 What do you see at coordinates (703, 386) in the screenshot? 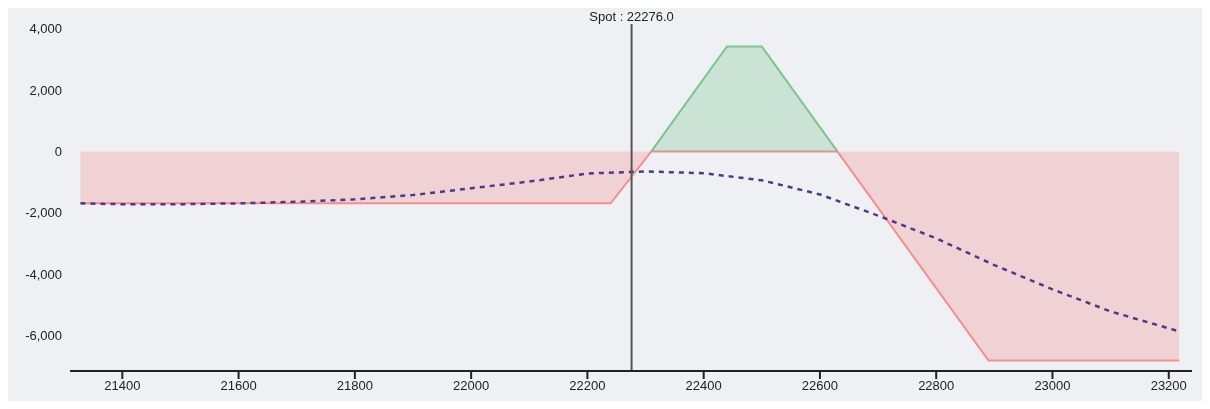
I see `x-tick-label: 22400` at bounding box center [703, 386].